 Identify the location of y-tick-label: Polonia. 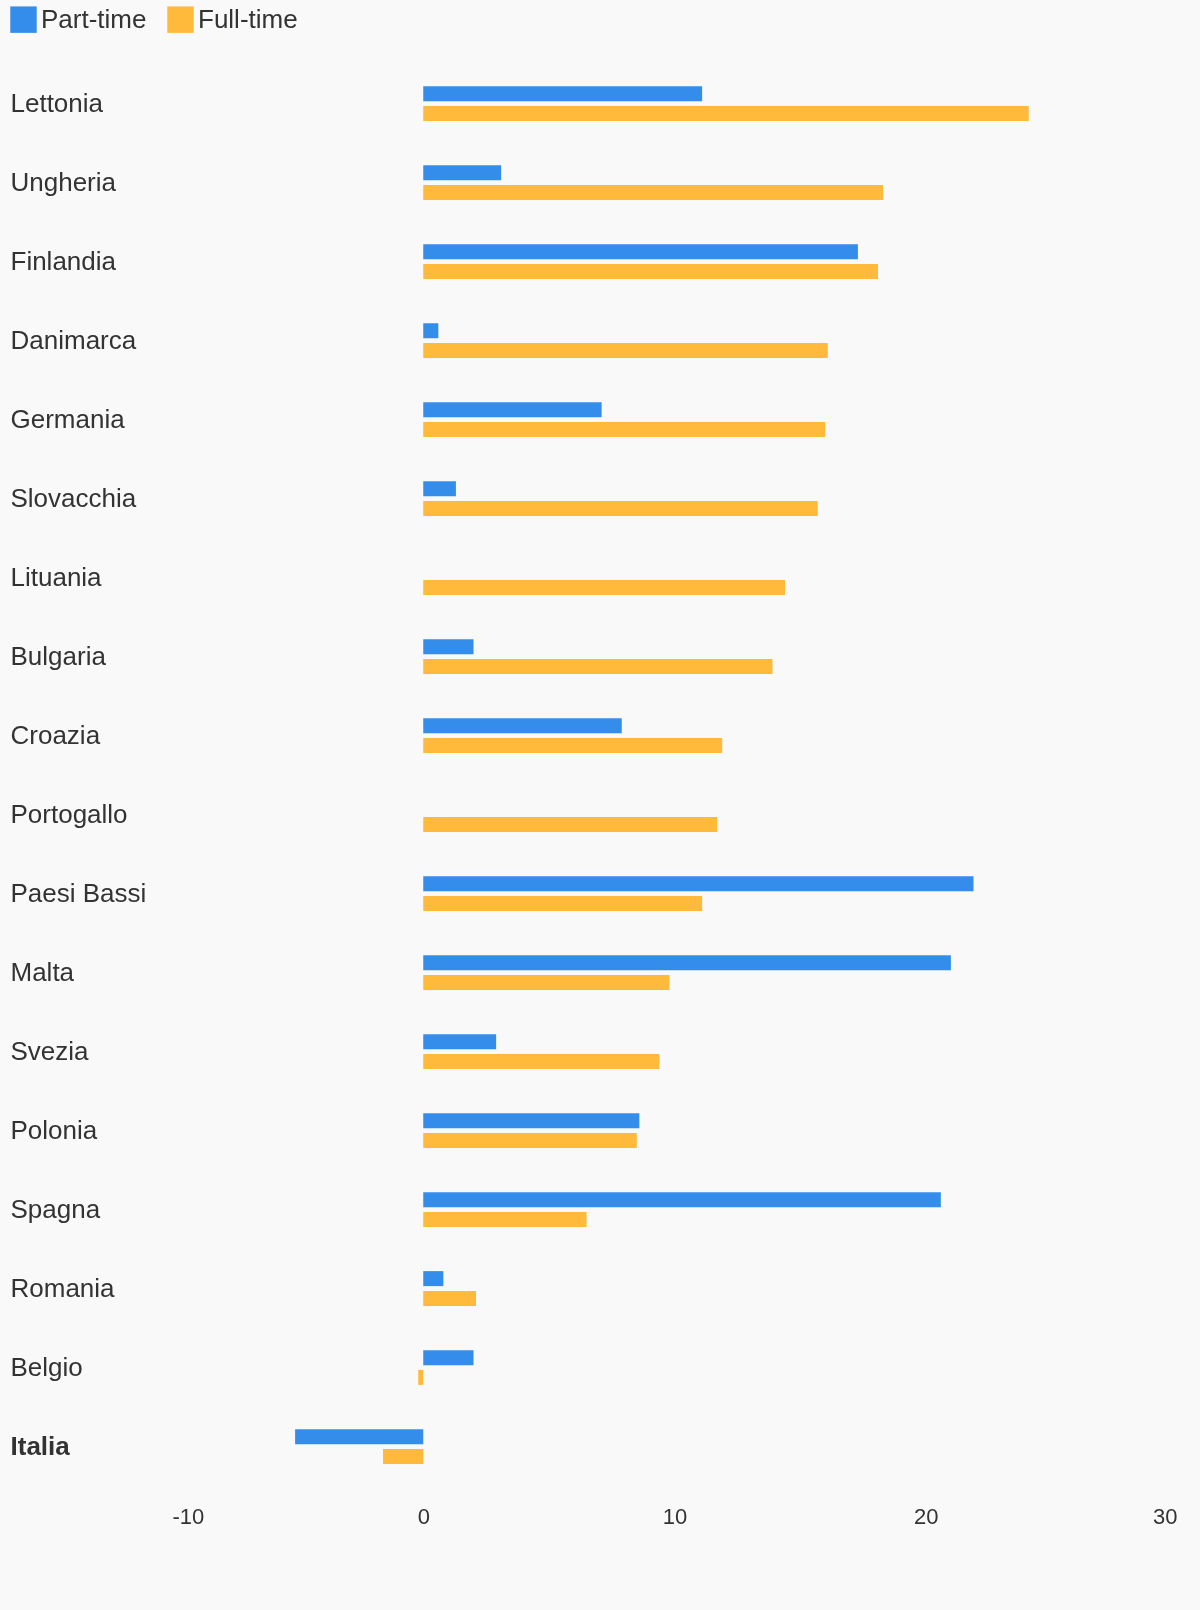
(54, 1129).